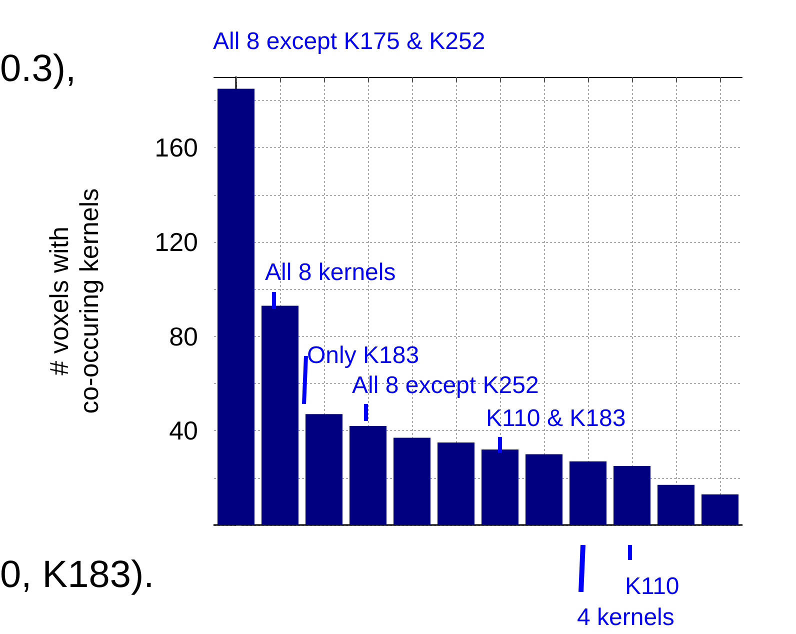  I want to click on y-axis-title: # voxels with co-occuring kernels, so click(74, 301).